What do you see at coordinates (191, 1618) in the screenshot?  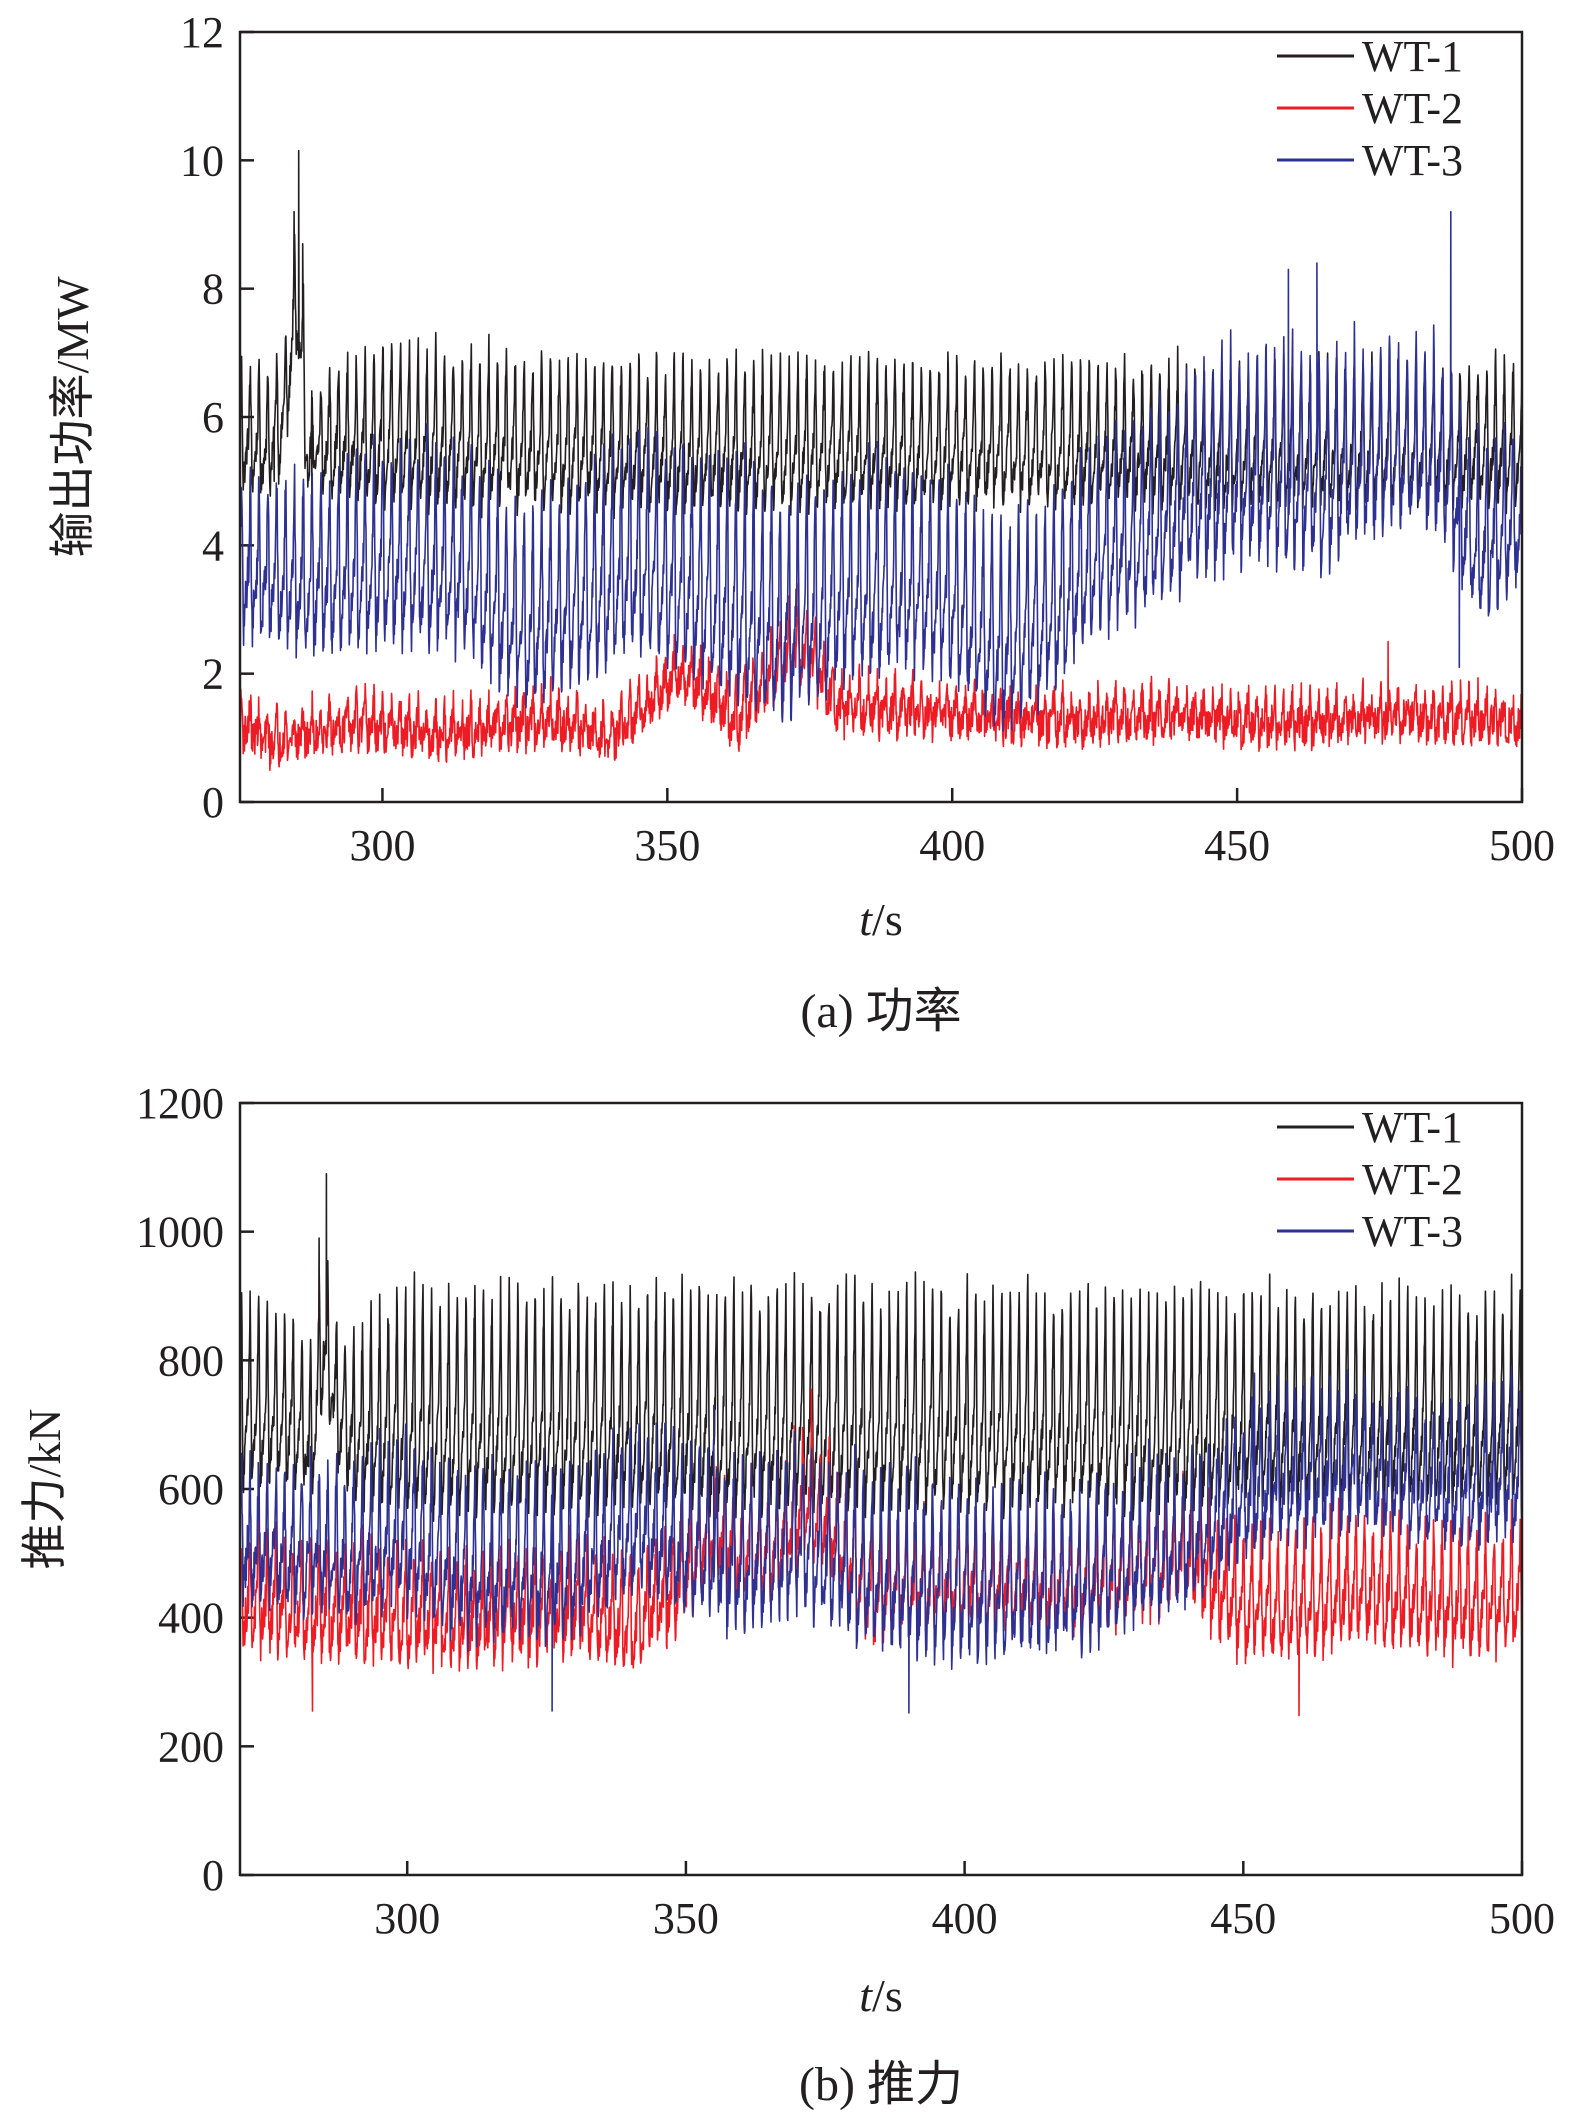 I see `y-tick-label: 400` at bounding box center [191, 1618].